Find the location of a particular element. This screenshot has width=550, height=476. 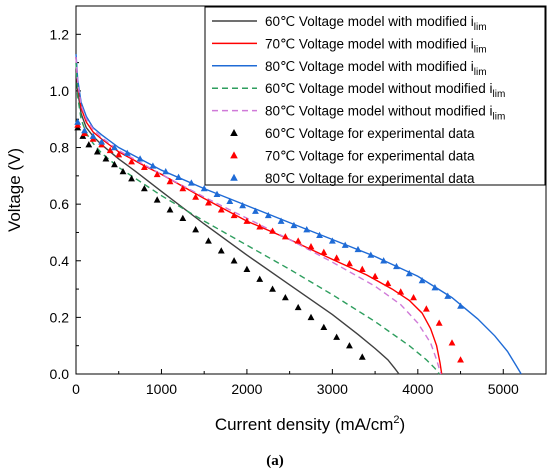

x-axis-title: Current density (mA/cm2) is located at coordinates (310, 424).